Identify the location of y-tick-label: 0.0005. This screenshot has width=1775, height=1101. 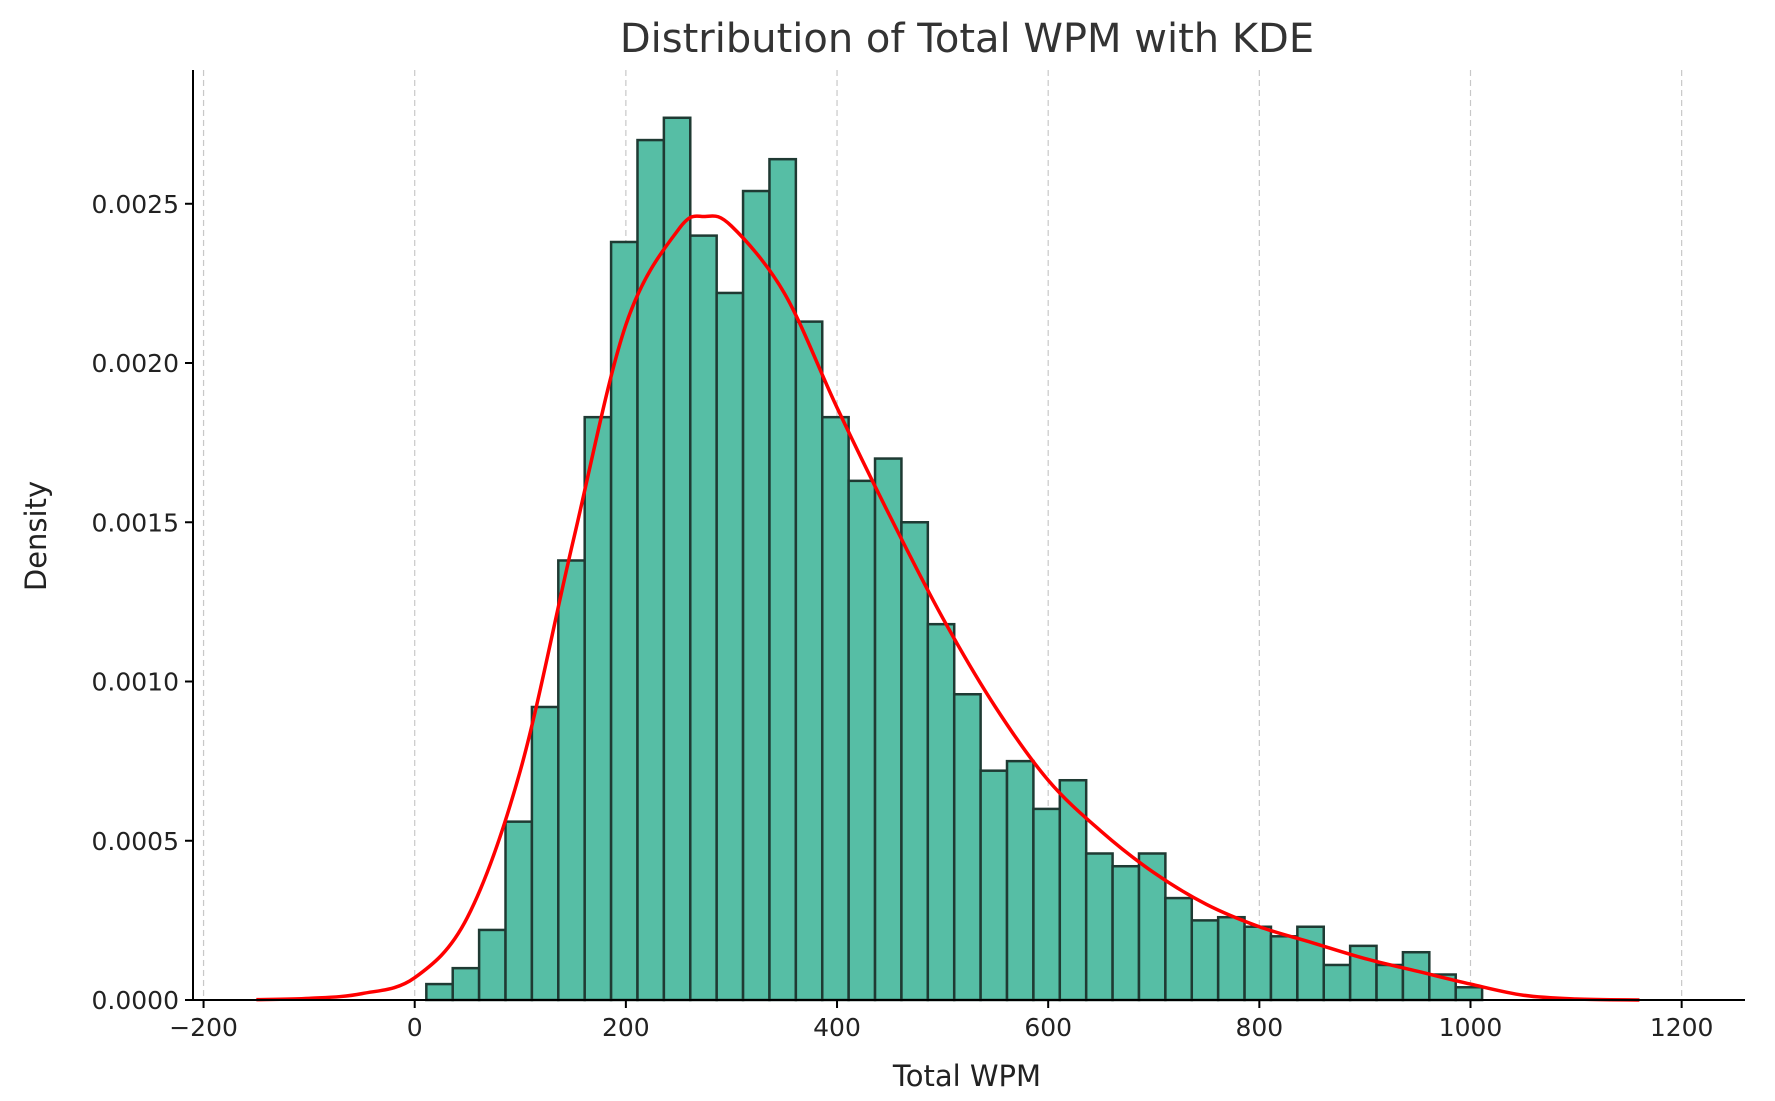
(135, 841).